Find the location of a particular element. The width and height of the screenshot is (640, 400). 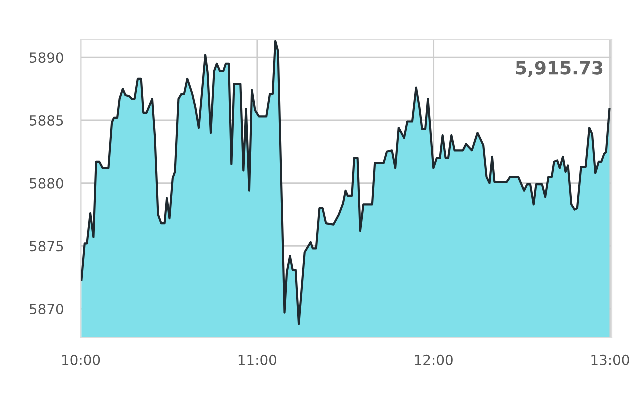

y-tick-label: 5870 is located at coordinates (47, 309).